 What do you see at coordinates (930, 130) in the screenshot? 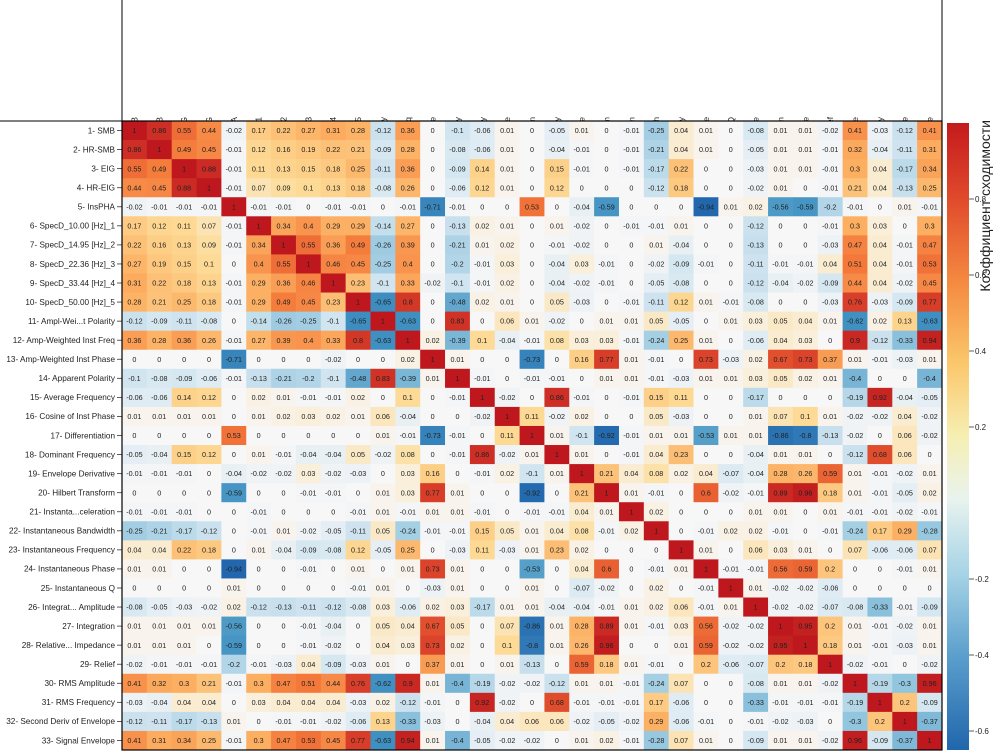
I see `cell-value-label: 0.41` at bounding box center [930, 130].